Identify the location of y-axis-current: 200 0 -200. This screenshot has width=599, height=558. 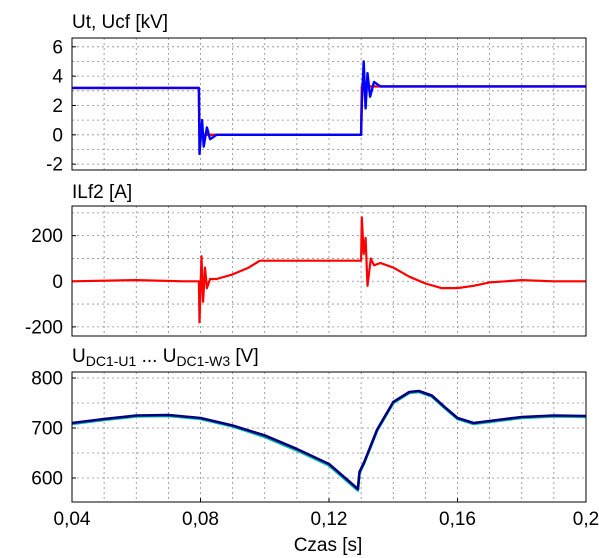
(50, 282).